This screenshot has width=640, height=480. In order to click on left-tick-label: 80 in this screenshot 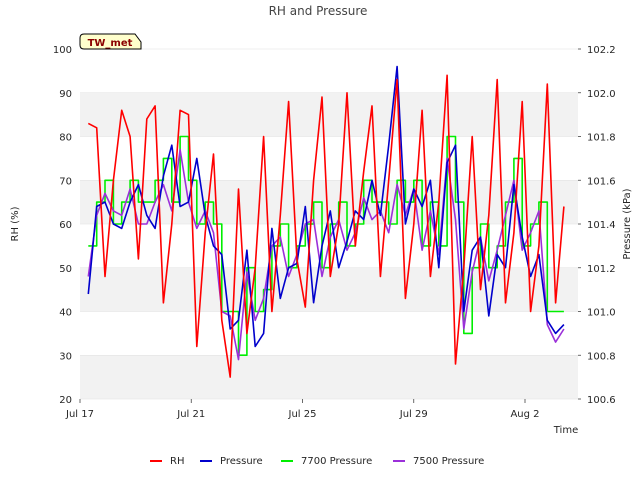, I will do `click(65, 138)`.